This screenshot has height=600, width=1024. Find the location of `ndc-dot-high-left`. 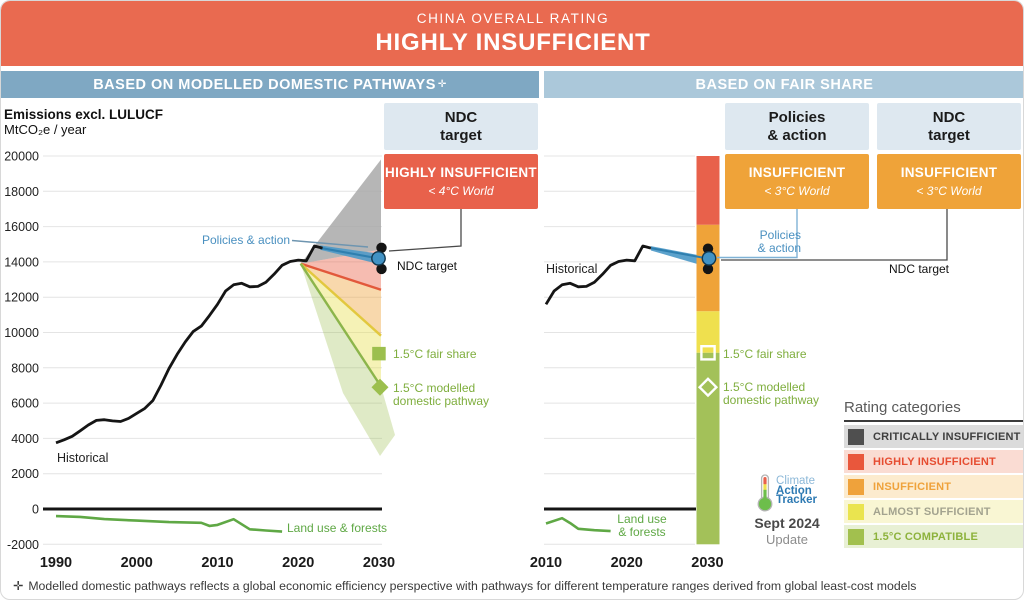

ndc-dot-high-left is located at coordinates (381, 247).